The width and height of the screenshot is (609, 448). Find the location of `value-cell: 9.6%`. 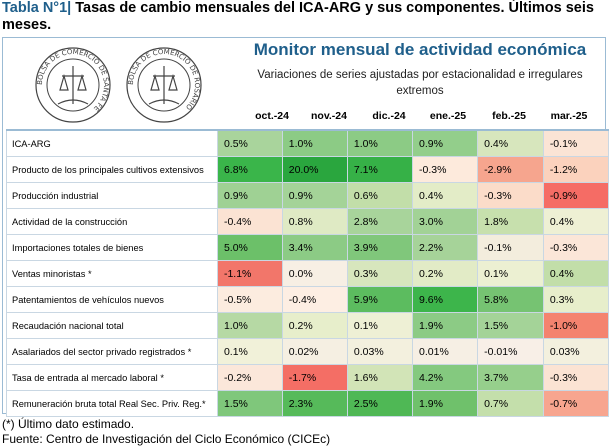

value-cell: 9.6% is located at coordinates (445, 299).